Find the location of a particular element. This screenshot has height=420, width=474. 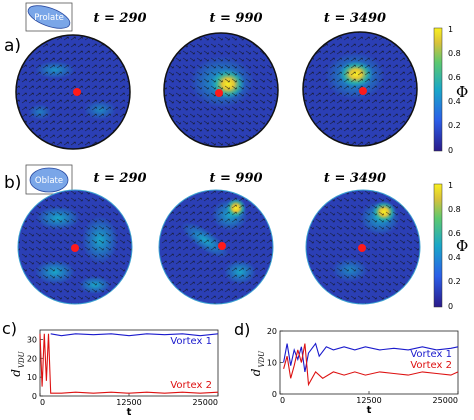

panel-a-letter: a) is located at coordinates (12, 46).